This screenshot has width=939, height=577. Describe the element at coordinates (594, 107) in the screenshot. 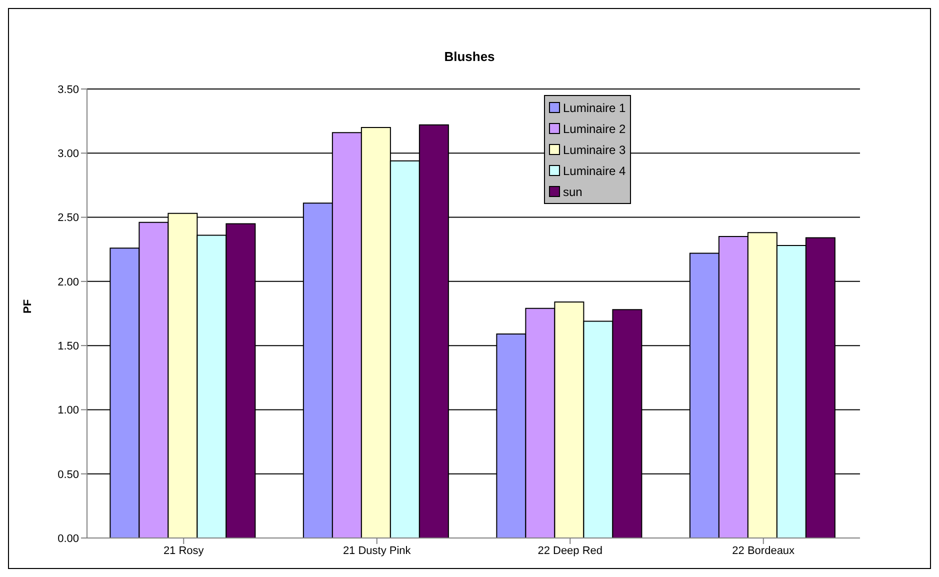

I see `legend-label: Luminaire 1` at that location.